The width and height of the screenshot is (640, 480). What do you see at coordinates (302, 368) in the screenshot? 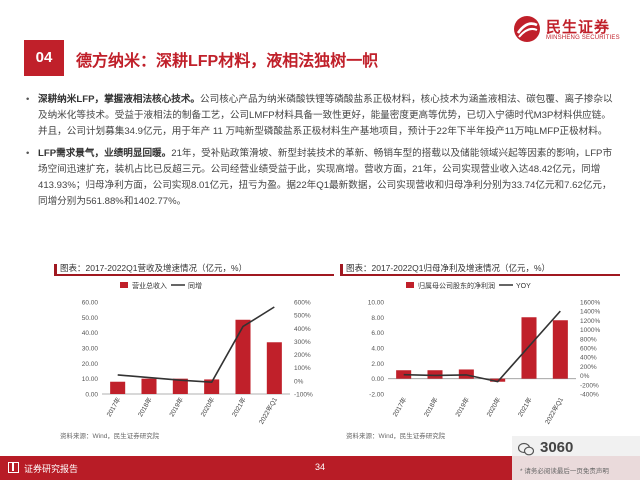
I see `y-right-tick-label: 100%` at bounding box center [302, 368].